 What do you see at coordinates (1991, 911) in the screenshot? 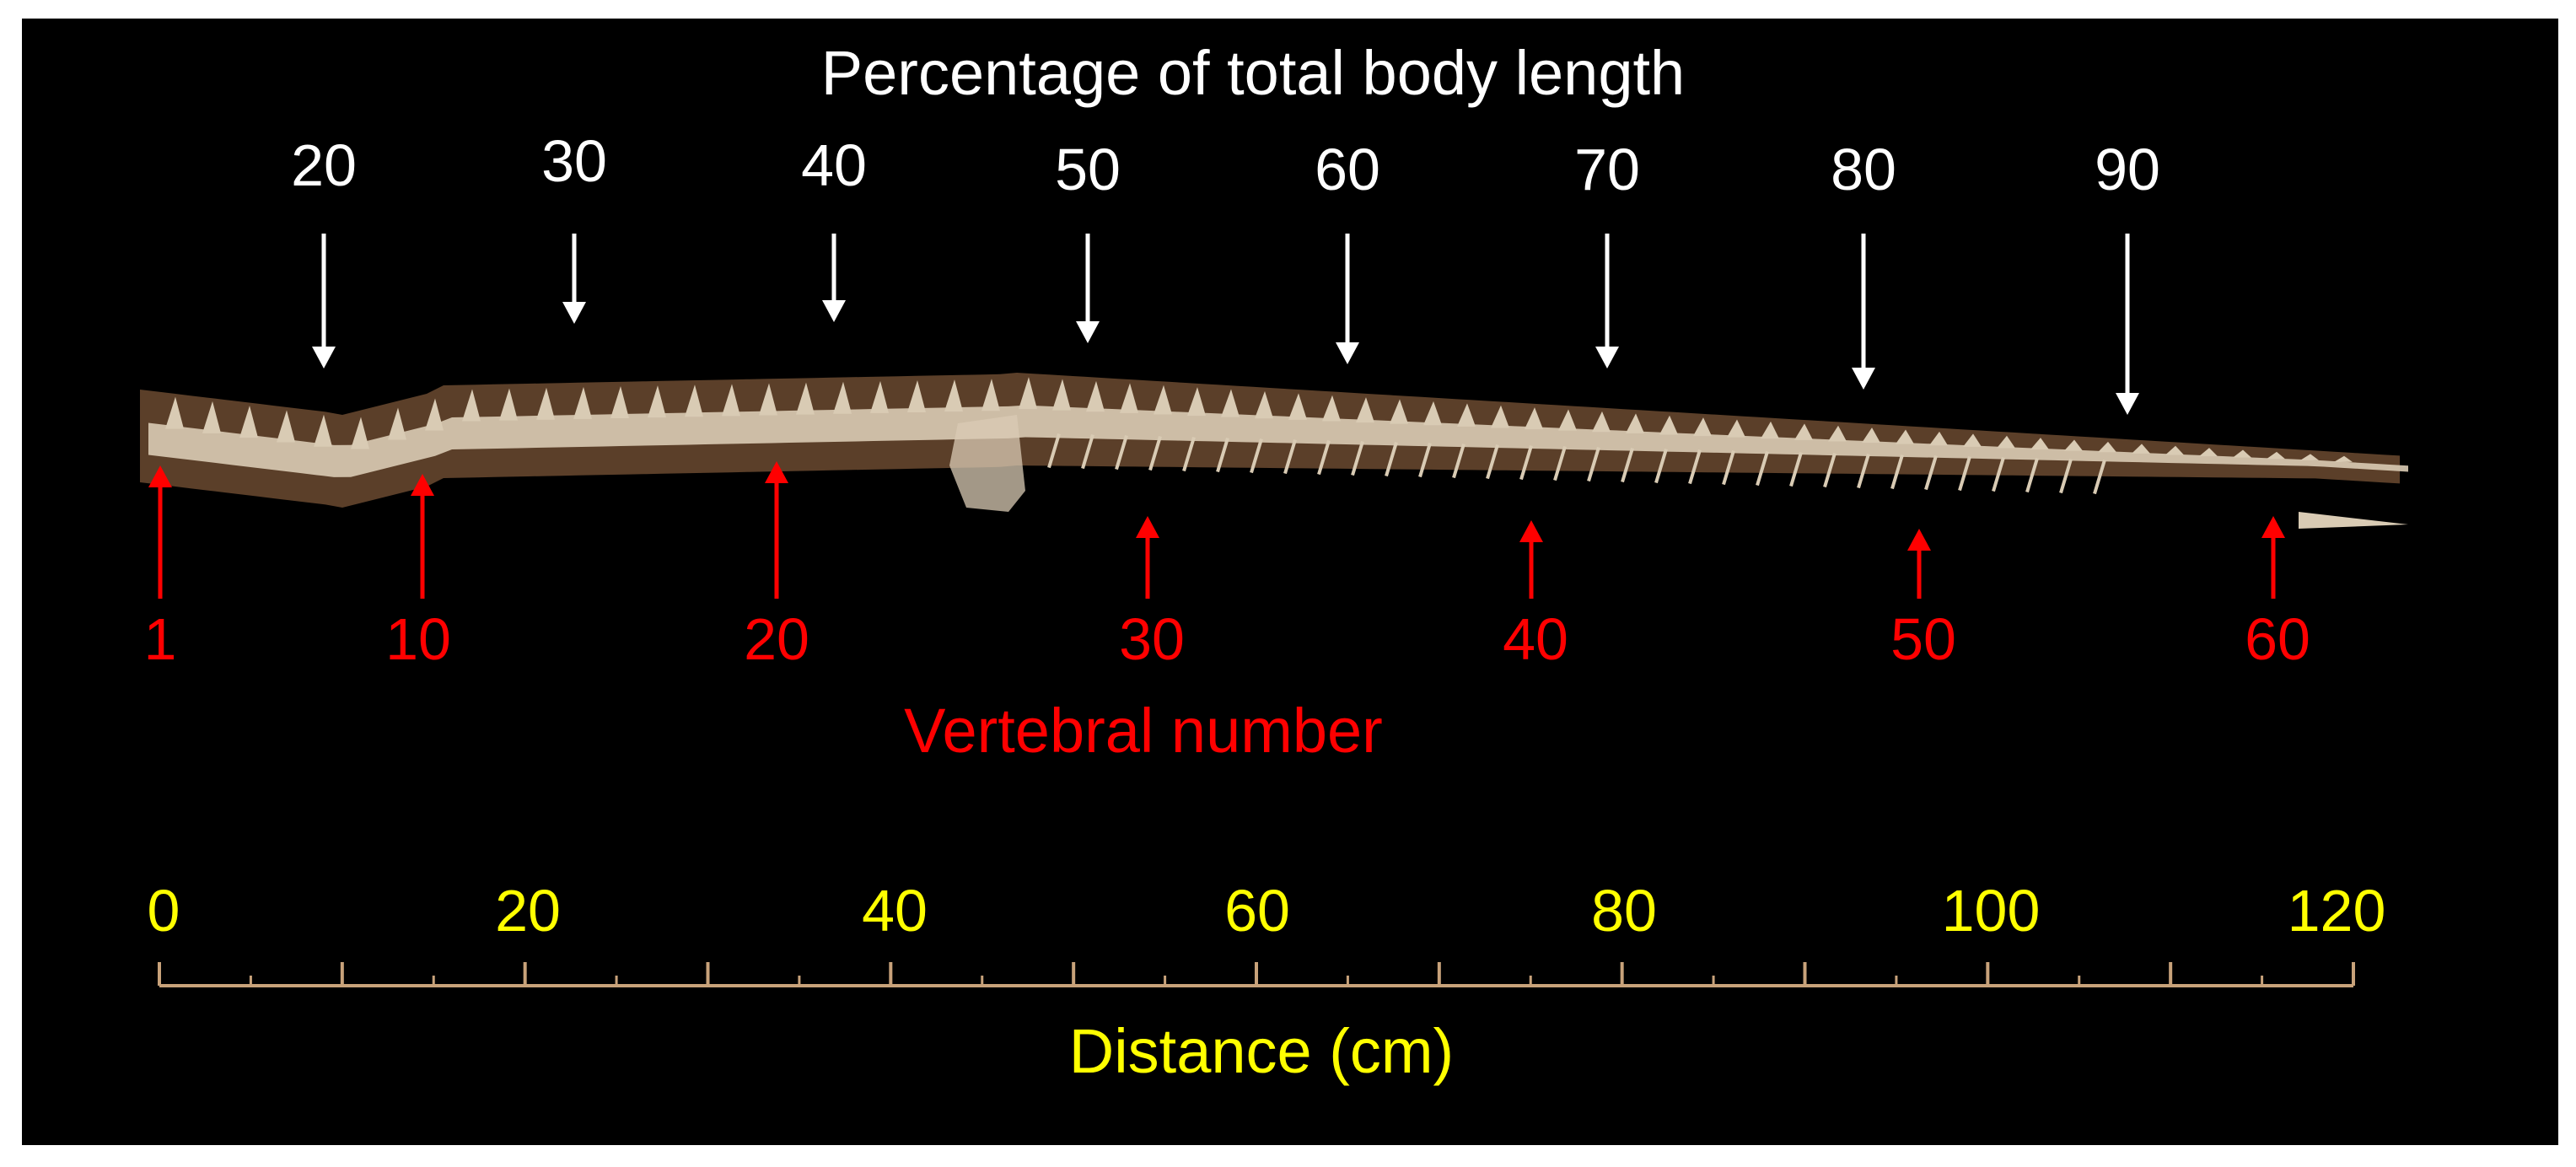
I see `scale-label: 100` at bounding box center [1991, 911].